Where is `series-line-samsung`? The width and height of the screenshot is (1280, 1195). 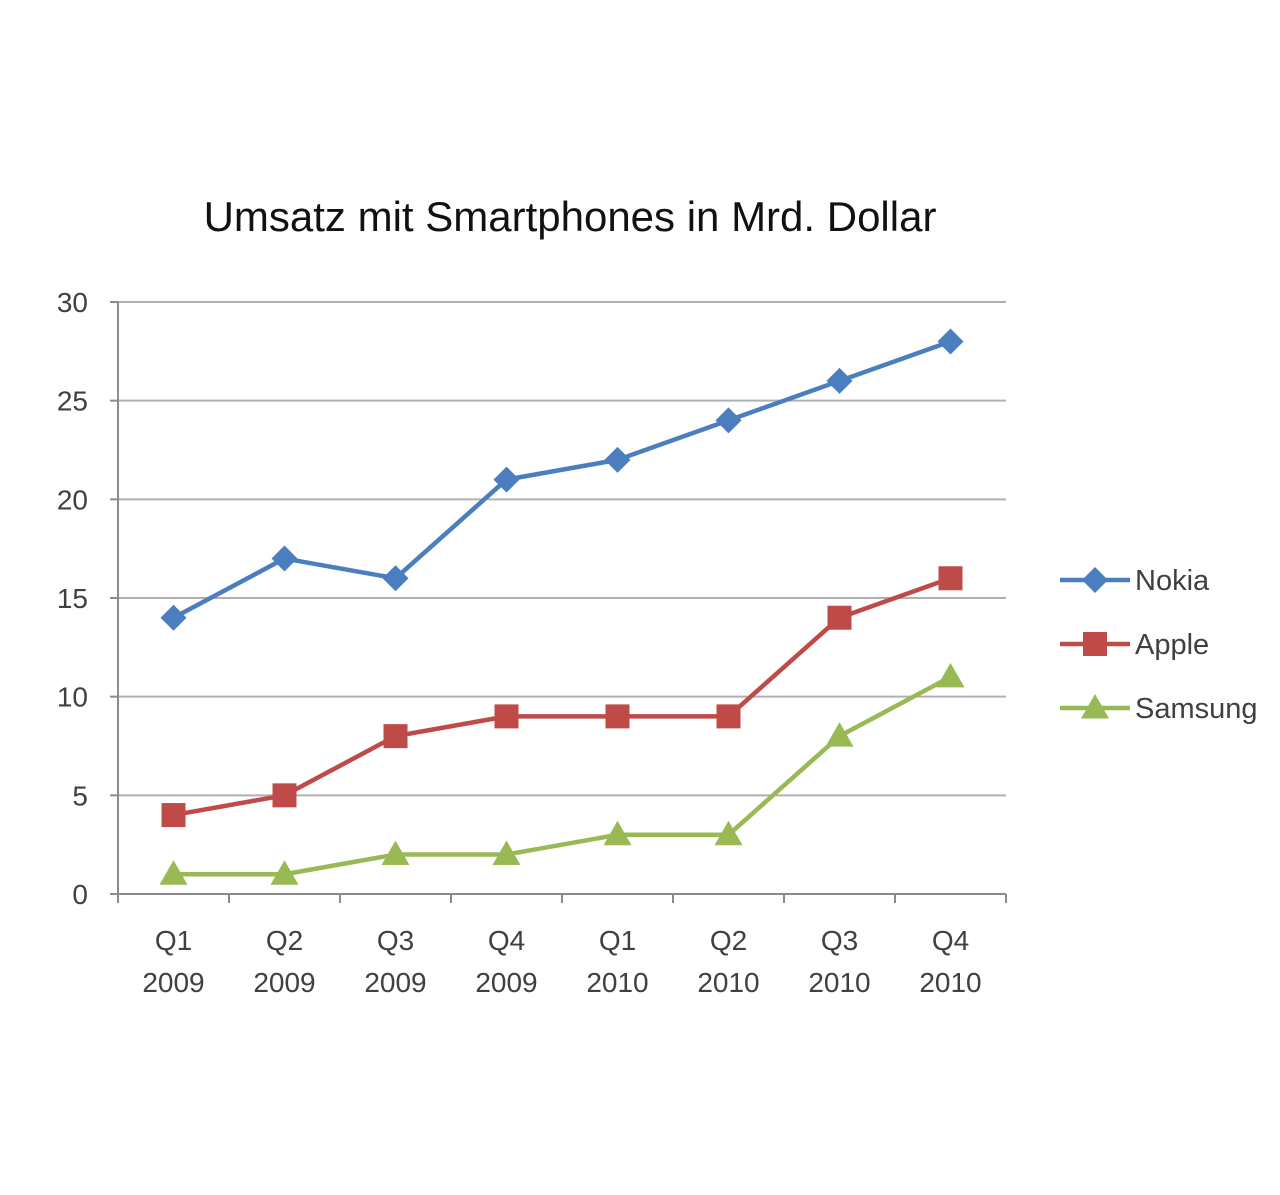
series-line-samsung is located at coordinates (562, 775).